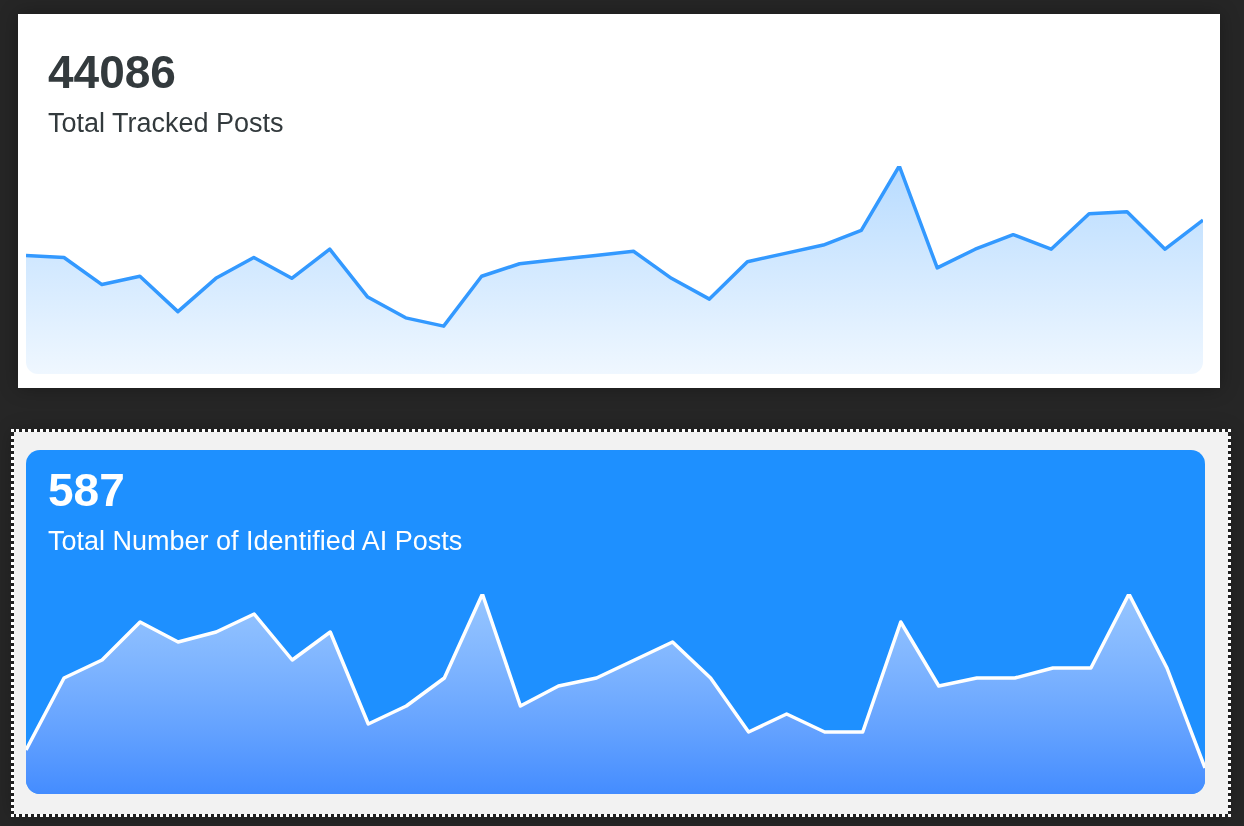 Image resolution: width=1244 pixels, height=826 pixels. What do you see at coordinates (86, 490) in the screenshot?
I see `chart-title: 587` at bounding box center [86, 490].